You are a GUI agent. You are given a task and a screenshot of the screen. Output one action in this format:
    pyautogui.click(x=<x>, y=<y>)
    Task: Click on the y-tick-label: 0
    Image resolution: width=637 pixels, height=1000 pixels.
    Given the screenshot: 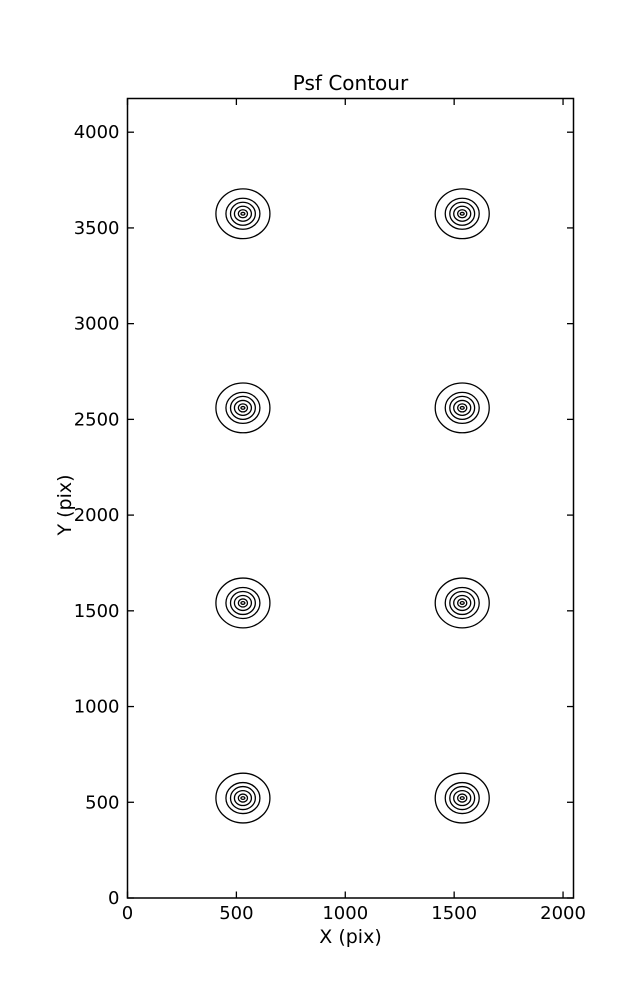 What is the action you would take?
    pyautogui.click(x=113, y=898)
    